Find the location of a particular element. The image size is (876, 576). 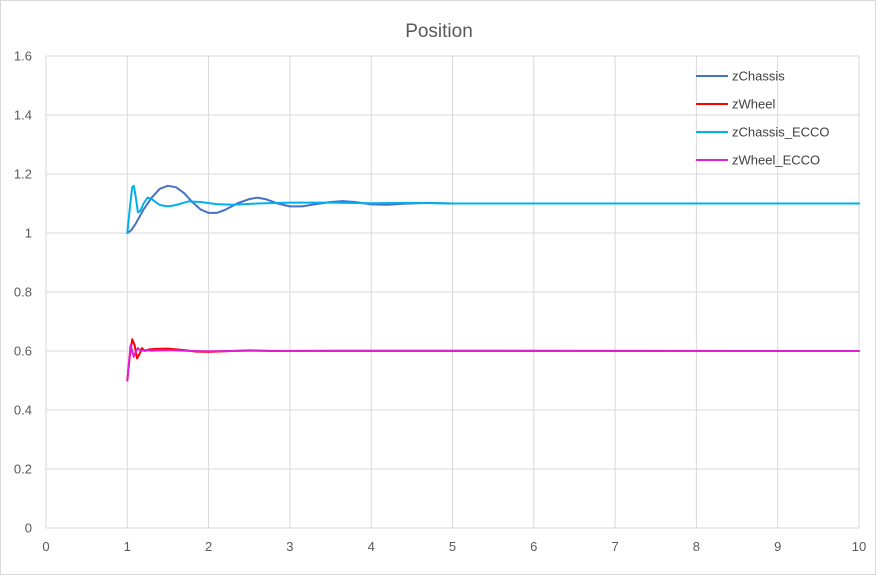

y-axis-tick-labels: 0 0.2 0.4 0.6 0.8 1 1.2 1.4 1.6 is located at coordinates (23, 292).